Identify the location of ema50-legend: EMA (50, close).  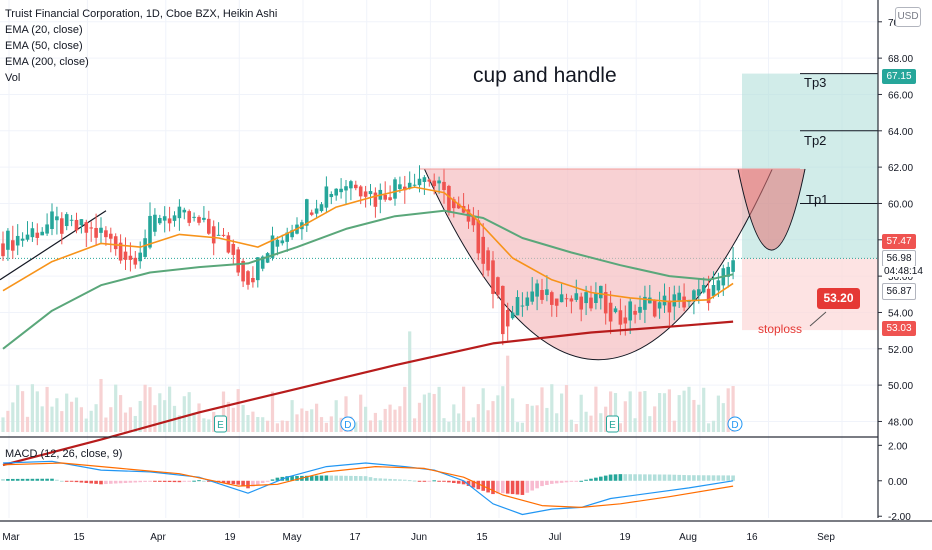
(44, 46).